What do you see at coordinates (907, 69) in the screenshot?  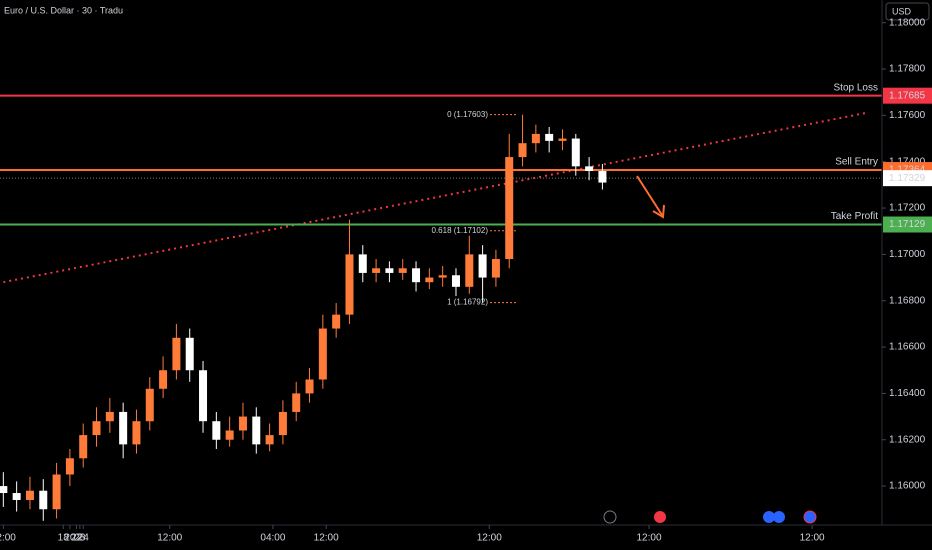 I see `y-tick-label: 1.17800` at bounding box center [907, 69].